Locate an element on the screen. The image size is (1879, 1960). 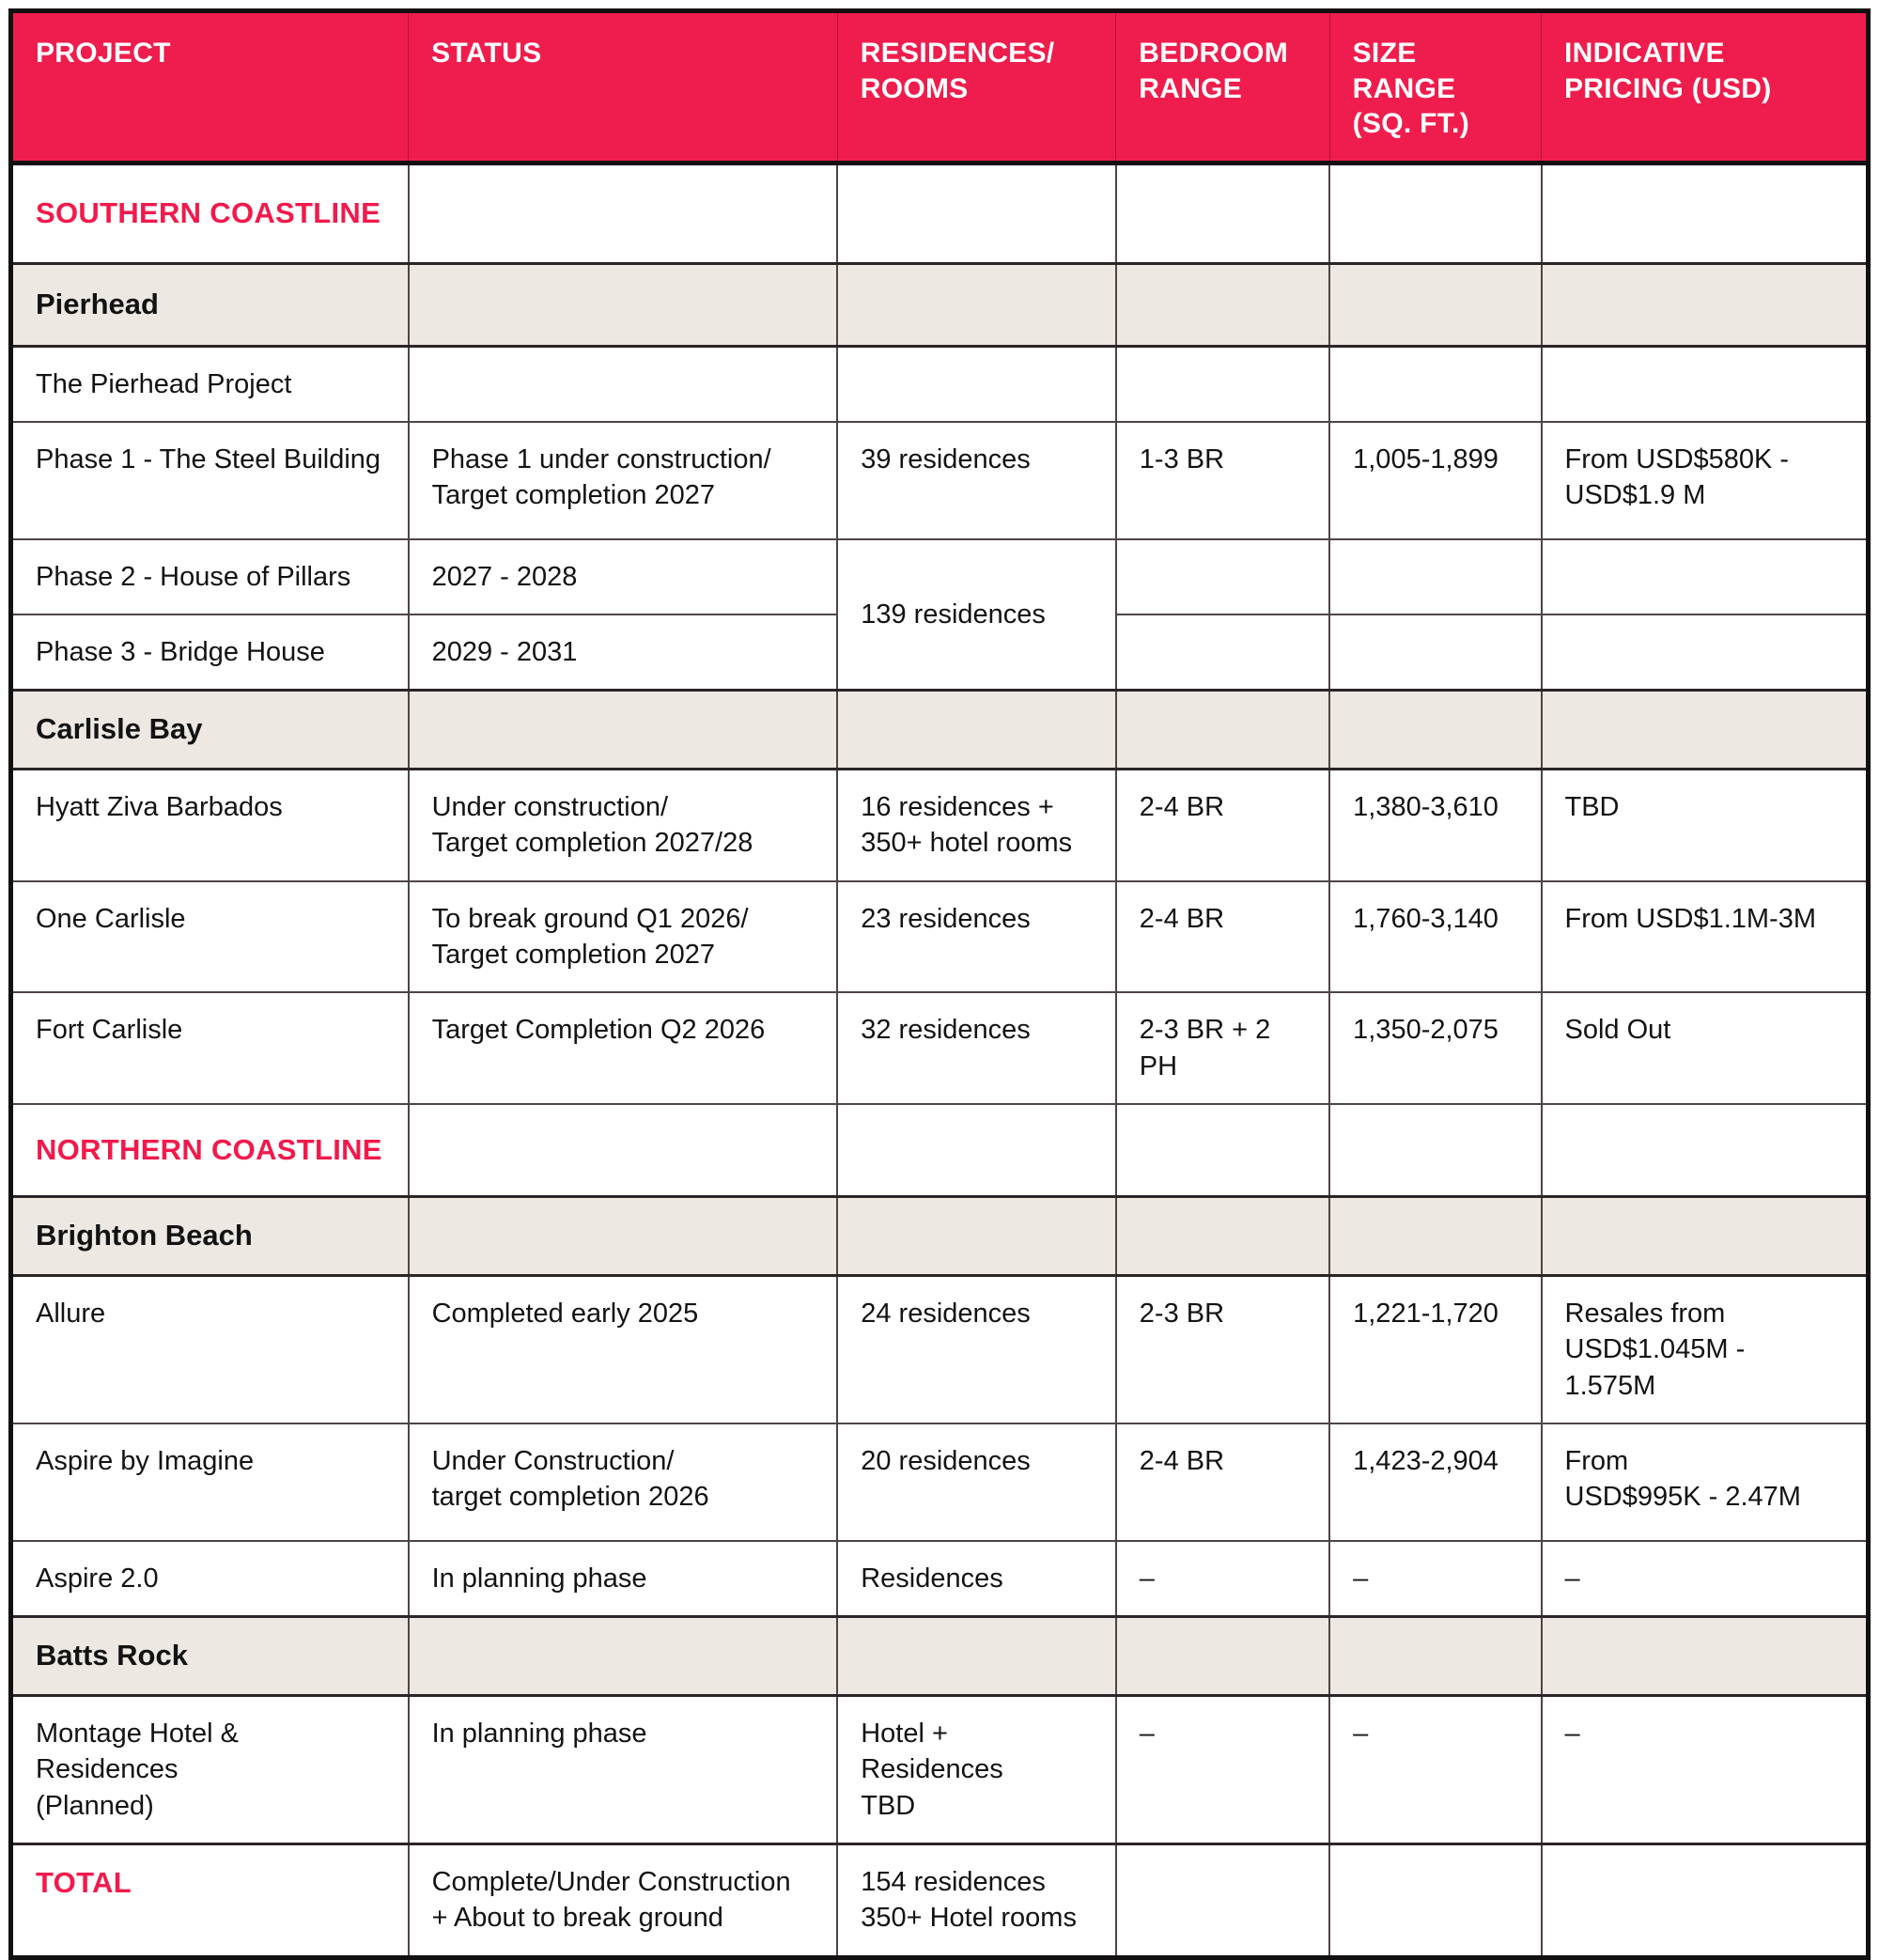
cell-bedroom-range: 2-3 BR is located at coordinates (1222, 1349).